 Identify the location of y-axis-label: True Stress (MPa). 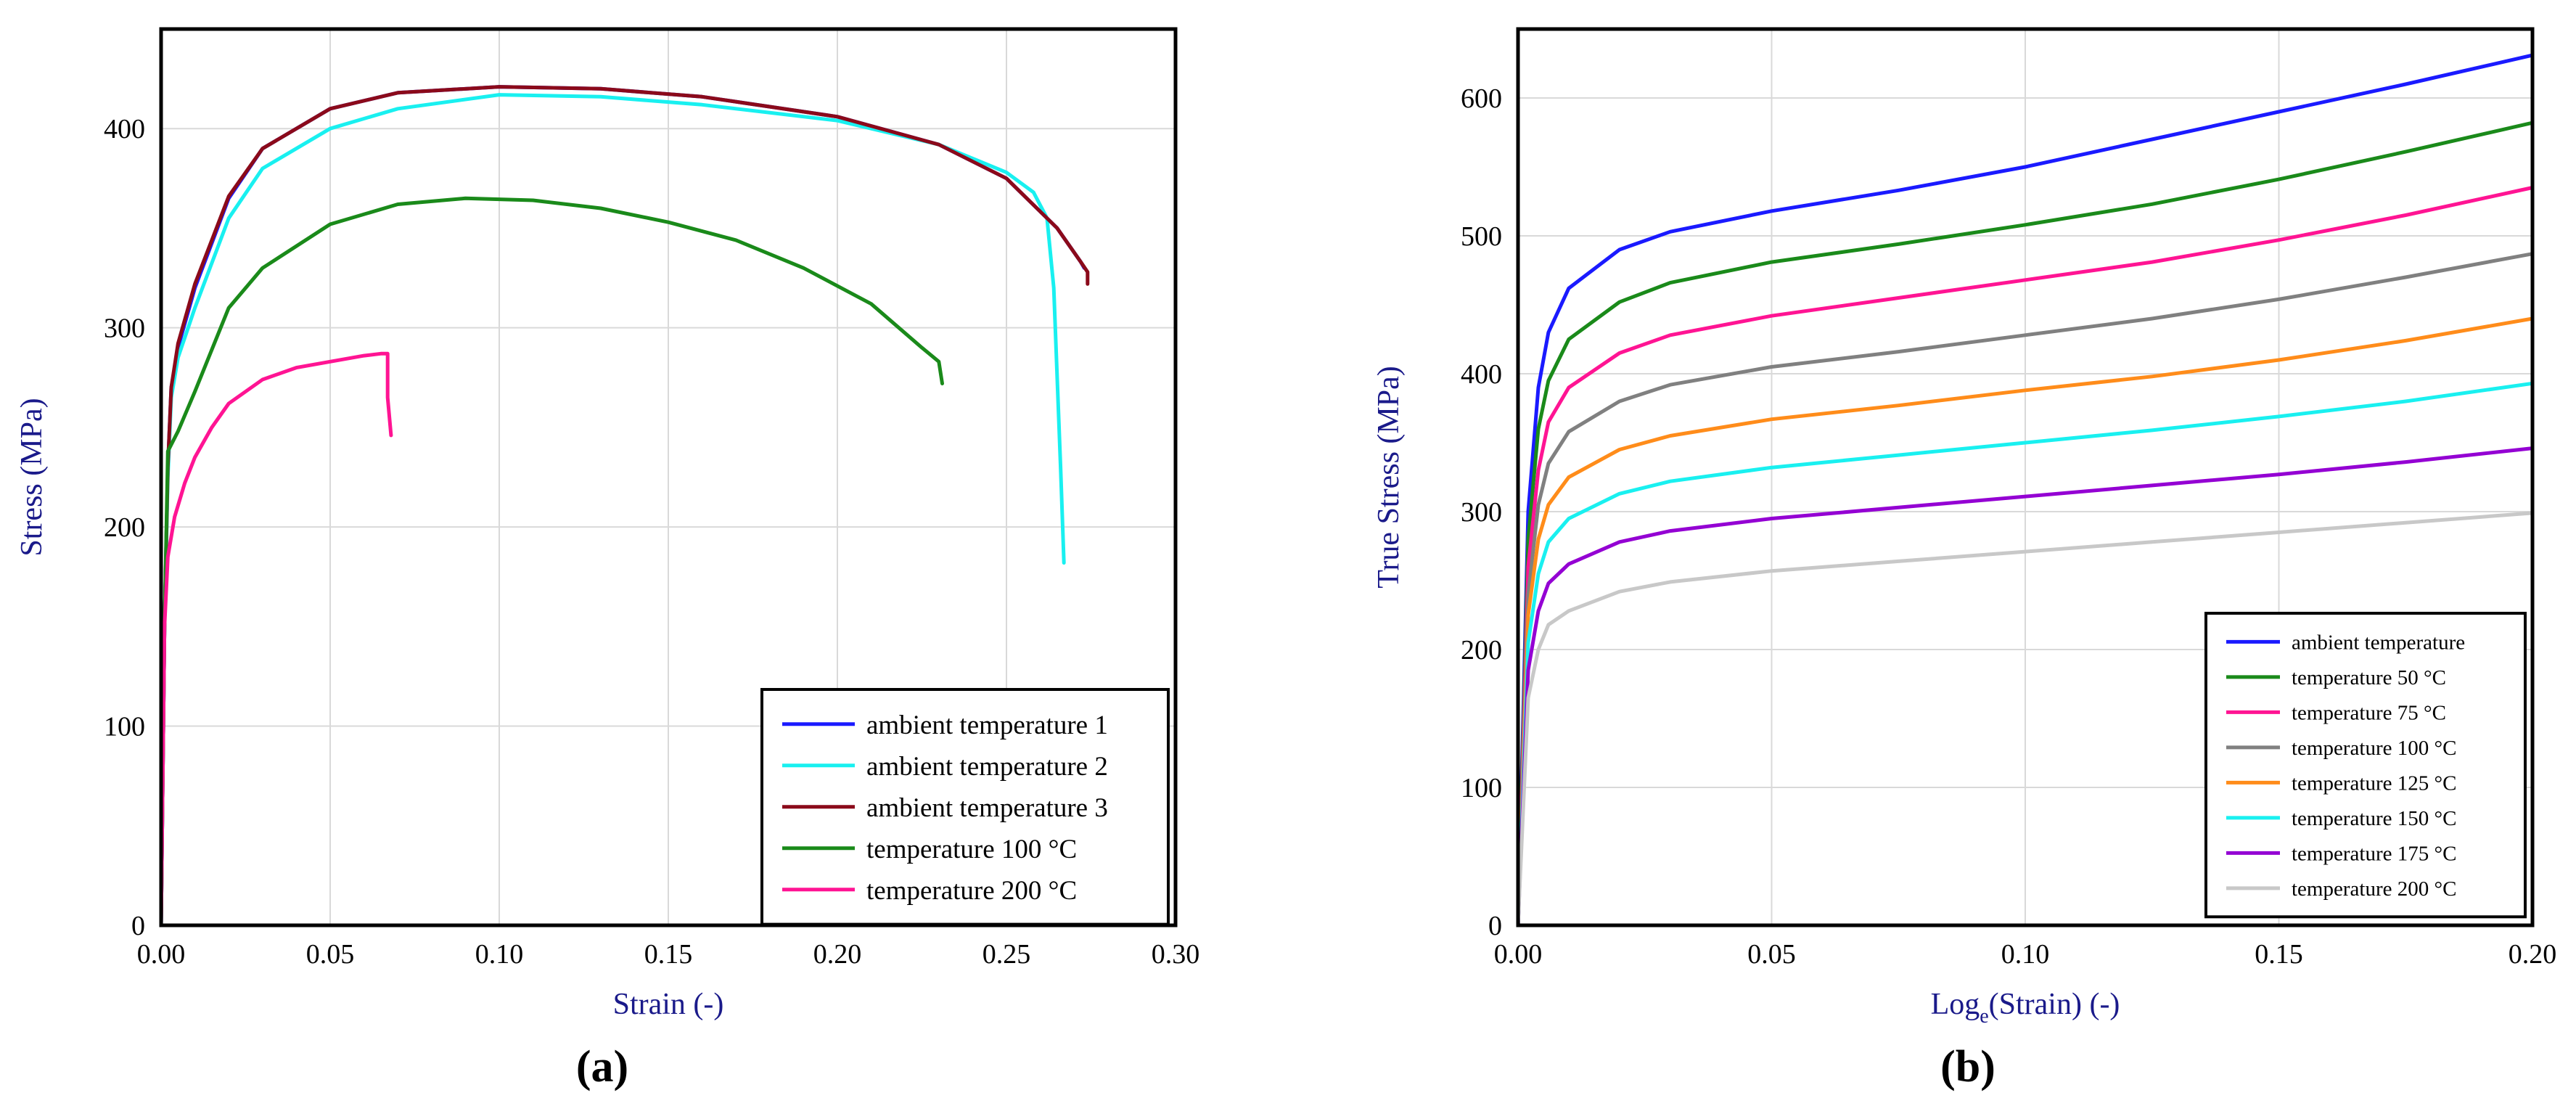
(1389, 477).